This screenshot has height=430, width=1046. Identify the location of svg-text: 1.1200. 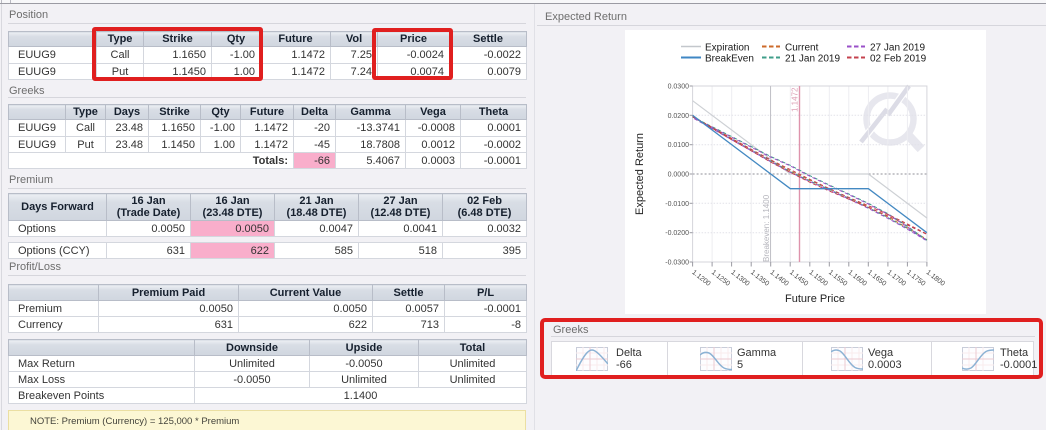
(700, 278).